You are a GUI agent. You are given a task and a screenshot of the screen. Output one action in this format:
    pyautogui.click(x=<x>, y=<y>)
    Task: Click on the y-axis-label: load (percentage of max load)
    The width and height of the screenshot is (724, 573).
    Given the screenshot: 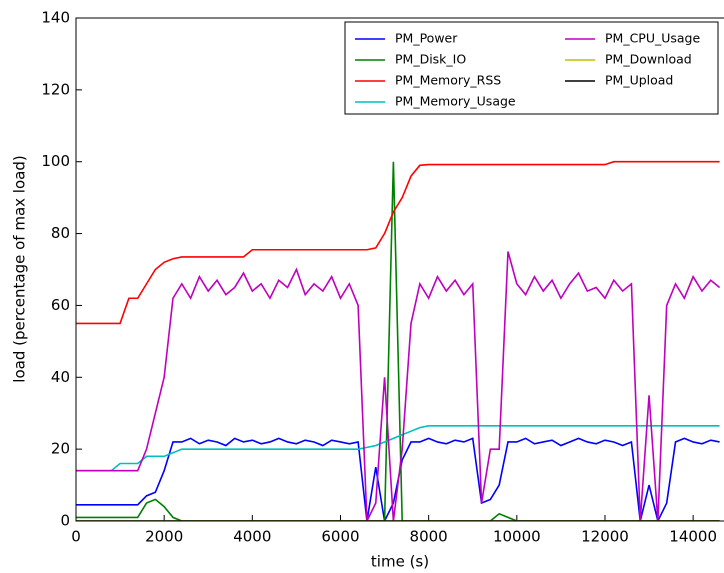 What is the action you would take?
    pyautogui.click(x=20, y=268)
    